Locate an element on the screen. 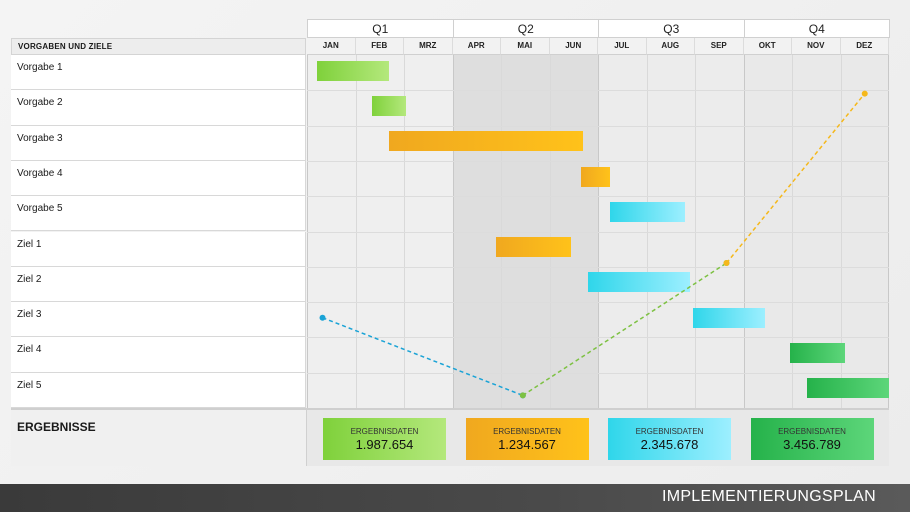  row-label-ziel-5: Ziel 5 is located at coordinates (158, 390).